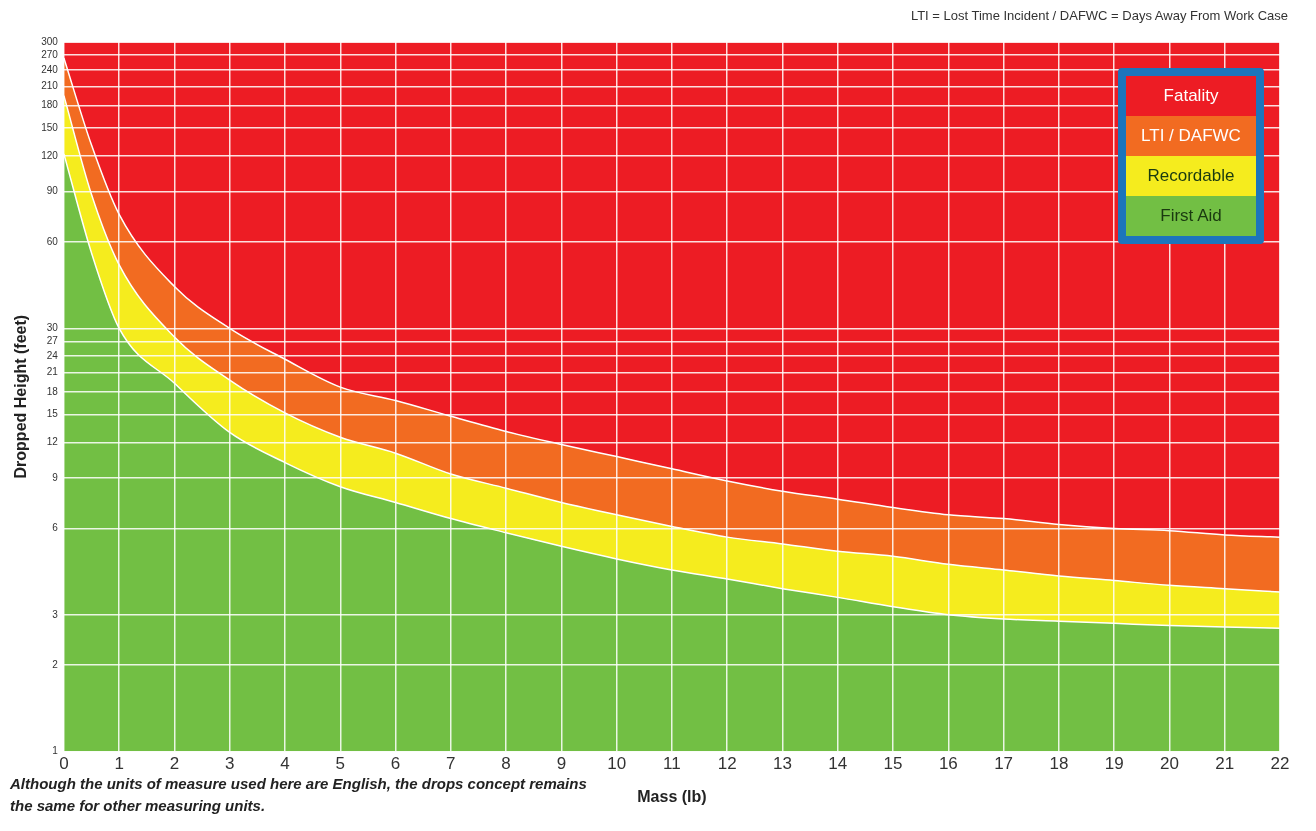  What do you see at coordinates (52, 414) in the screenshot?
I see `y-tick-label: 15` at bounding box center [52, 414].